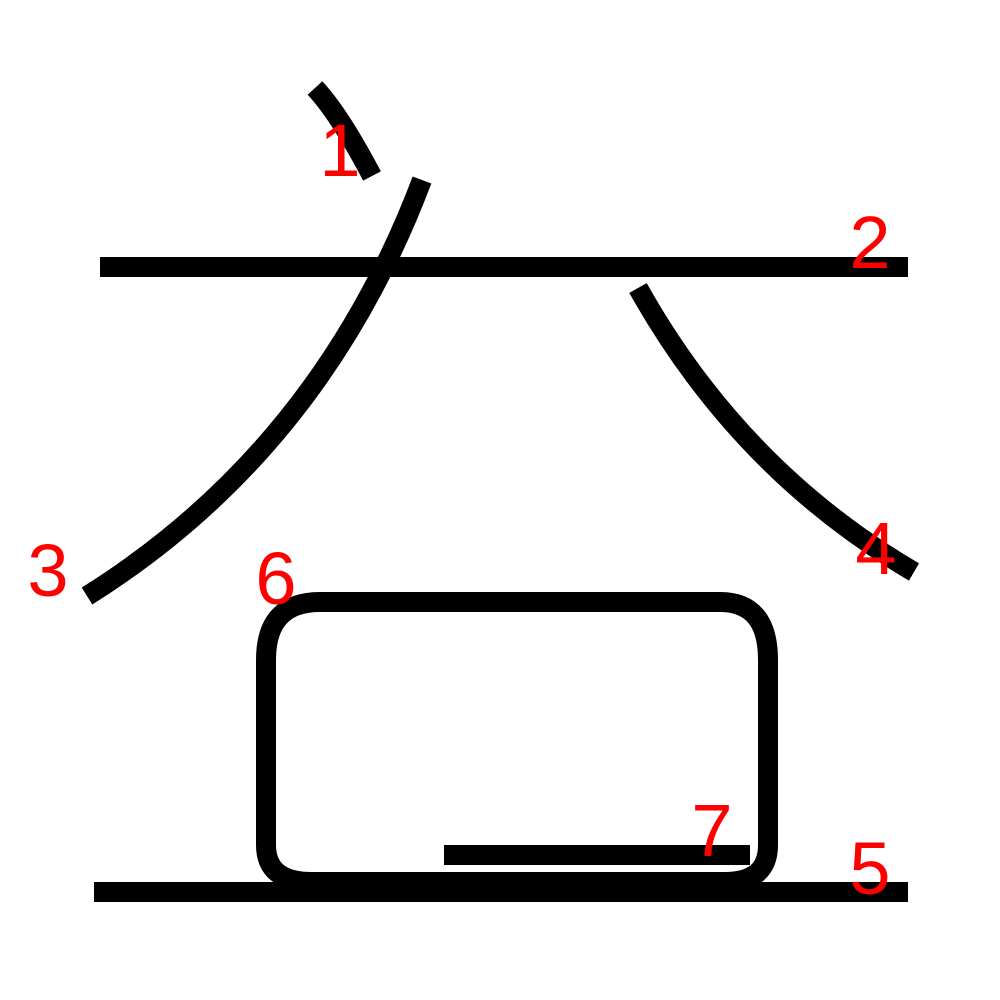  Describe the element at coordinates (869, 242) in the screenshot. I see `stroke-label-2: 2` at that location.